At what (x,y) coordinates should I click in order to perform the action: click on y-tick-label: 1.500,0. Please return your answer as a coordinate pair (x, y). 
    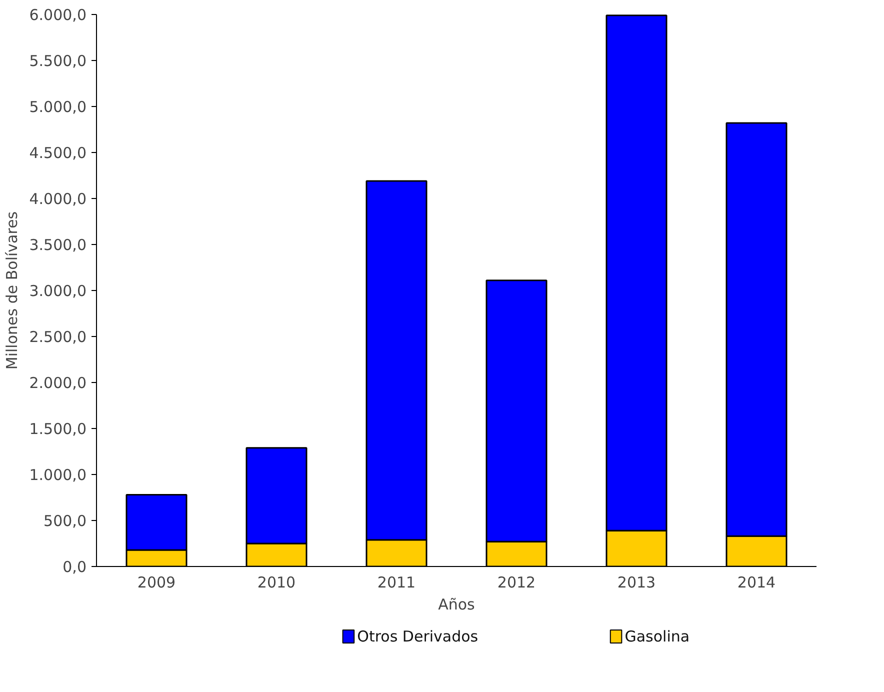
    Looking at the image, I should click on (58, 429).